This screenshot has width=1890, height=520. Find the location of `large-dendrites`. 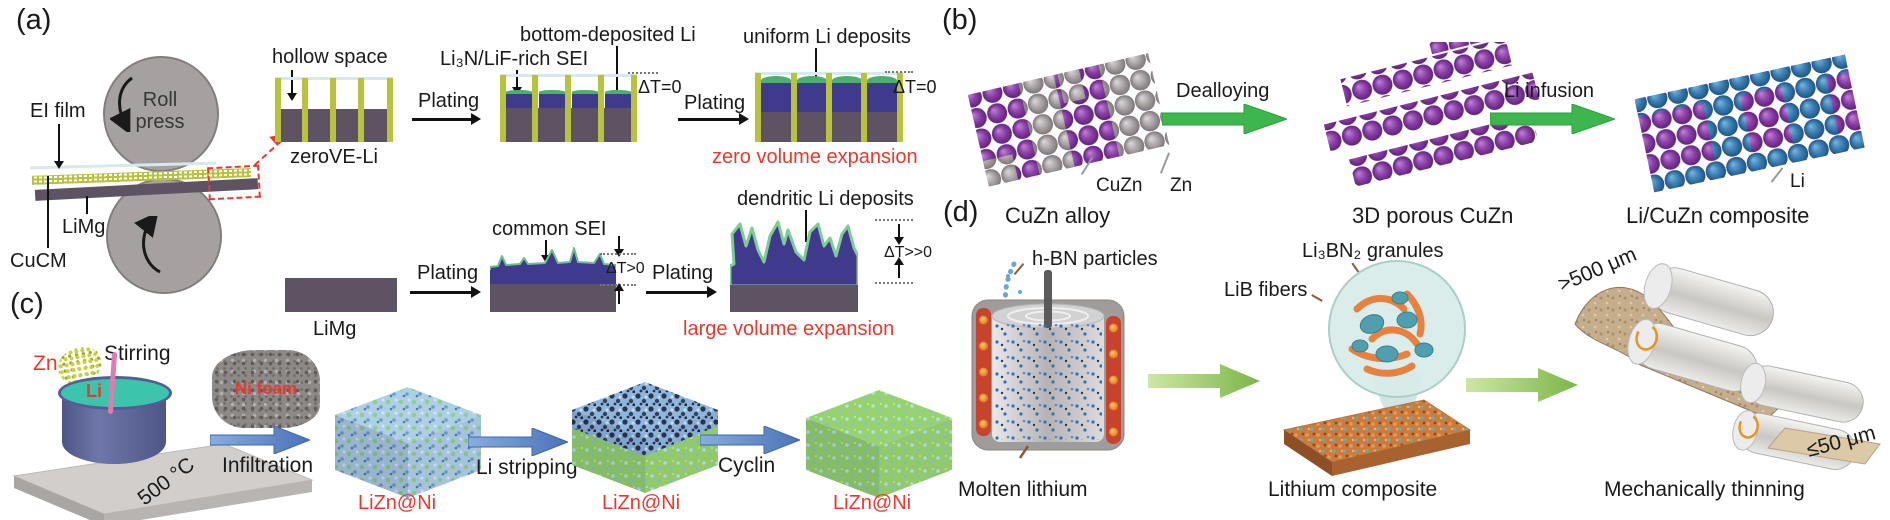

large-dendrites is located at coordinates (794, 253).